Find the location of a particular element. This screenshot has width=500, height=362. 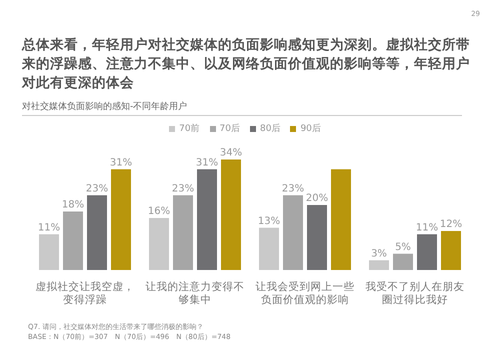

chart-subtitle: 对社交媒体负面影响的感知-不同年龄用户 is located at coordinates (242, 108).